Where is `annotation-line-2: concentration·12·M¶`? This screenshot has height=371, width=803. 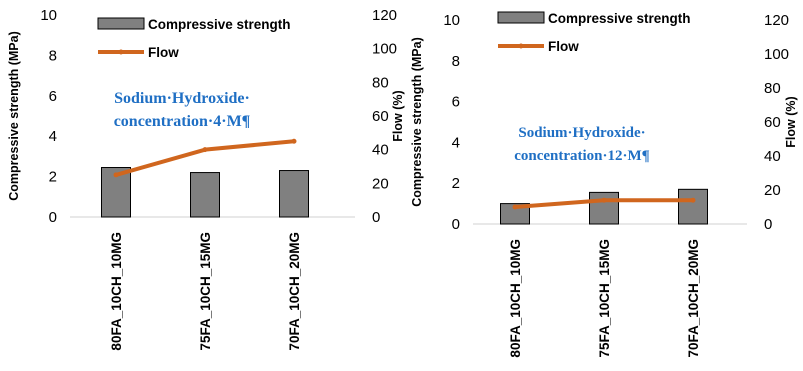
annotation-line-2: concentration·12·M¶ is located at coordinates (582, 156).